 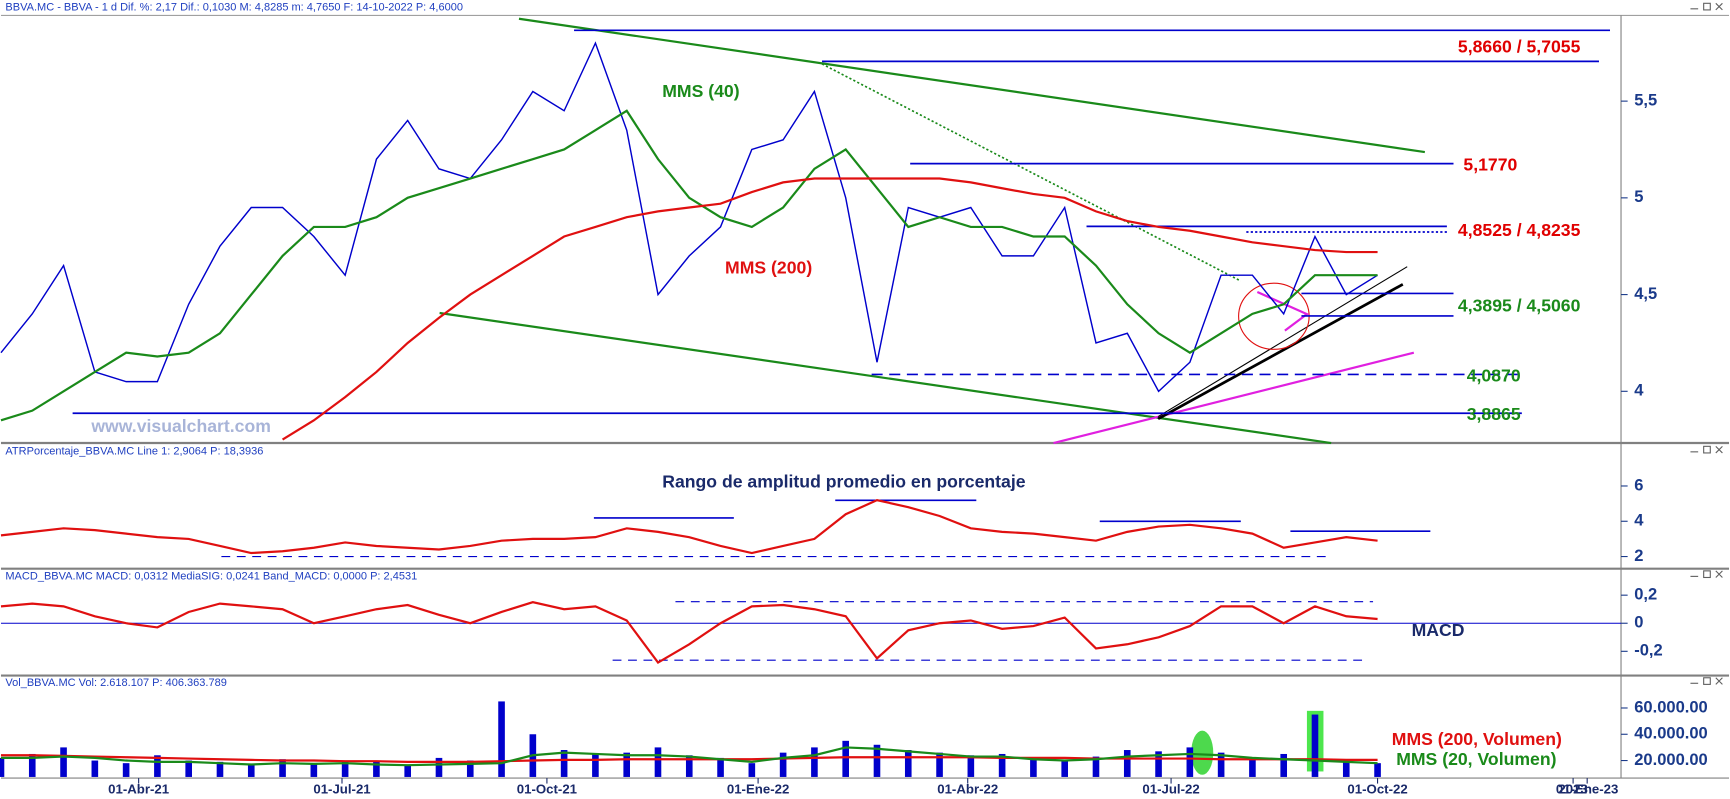 What do you see at coordinates (700, 91) in the screenshot?
I see `series-label: MMS (40)` at bounding box center [700, 91].